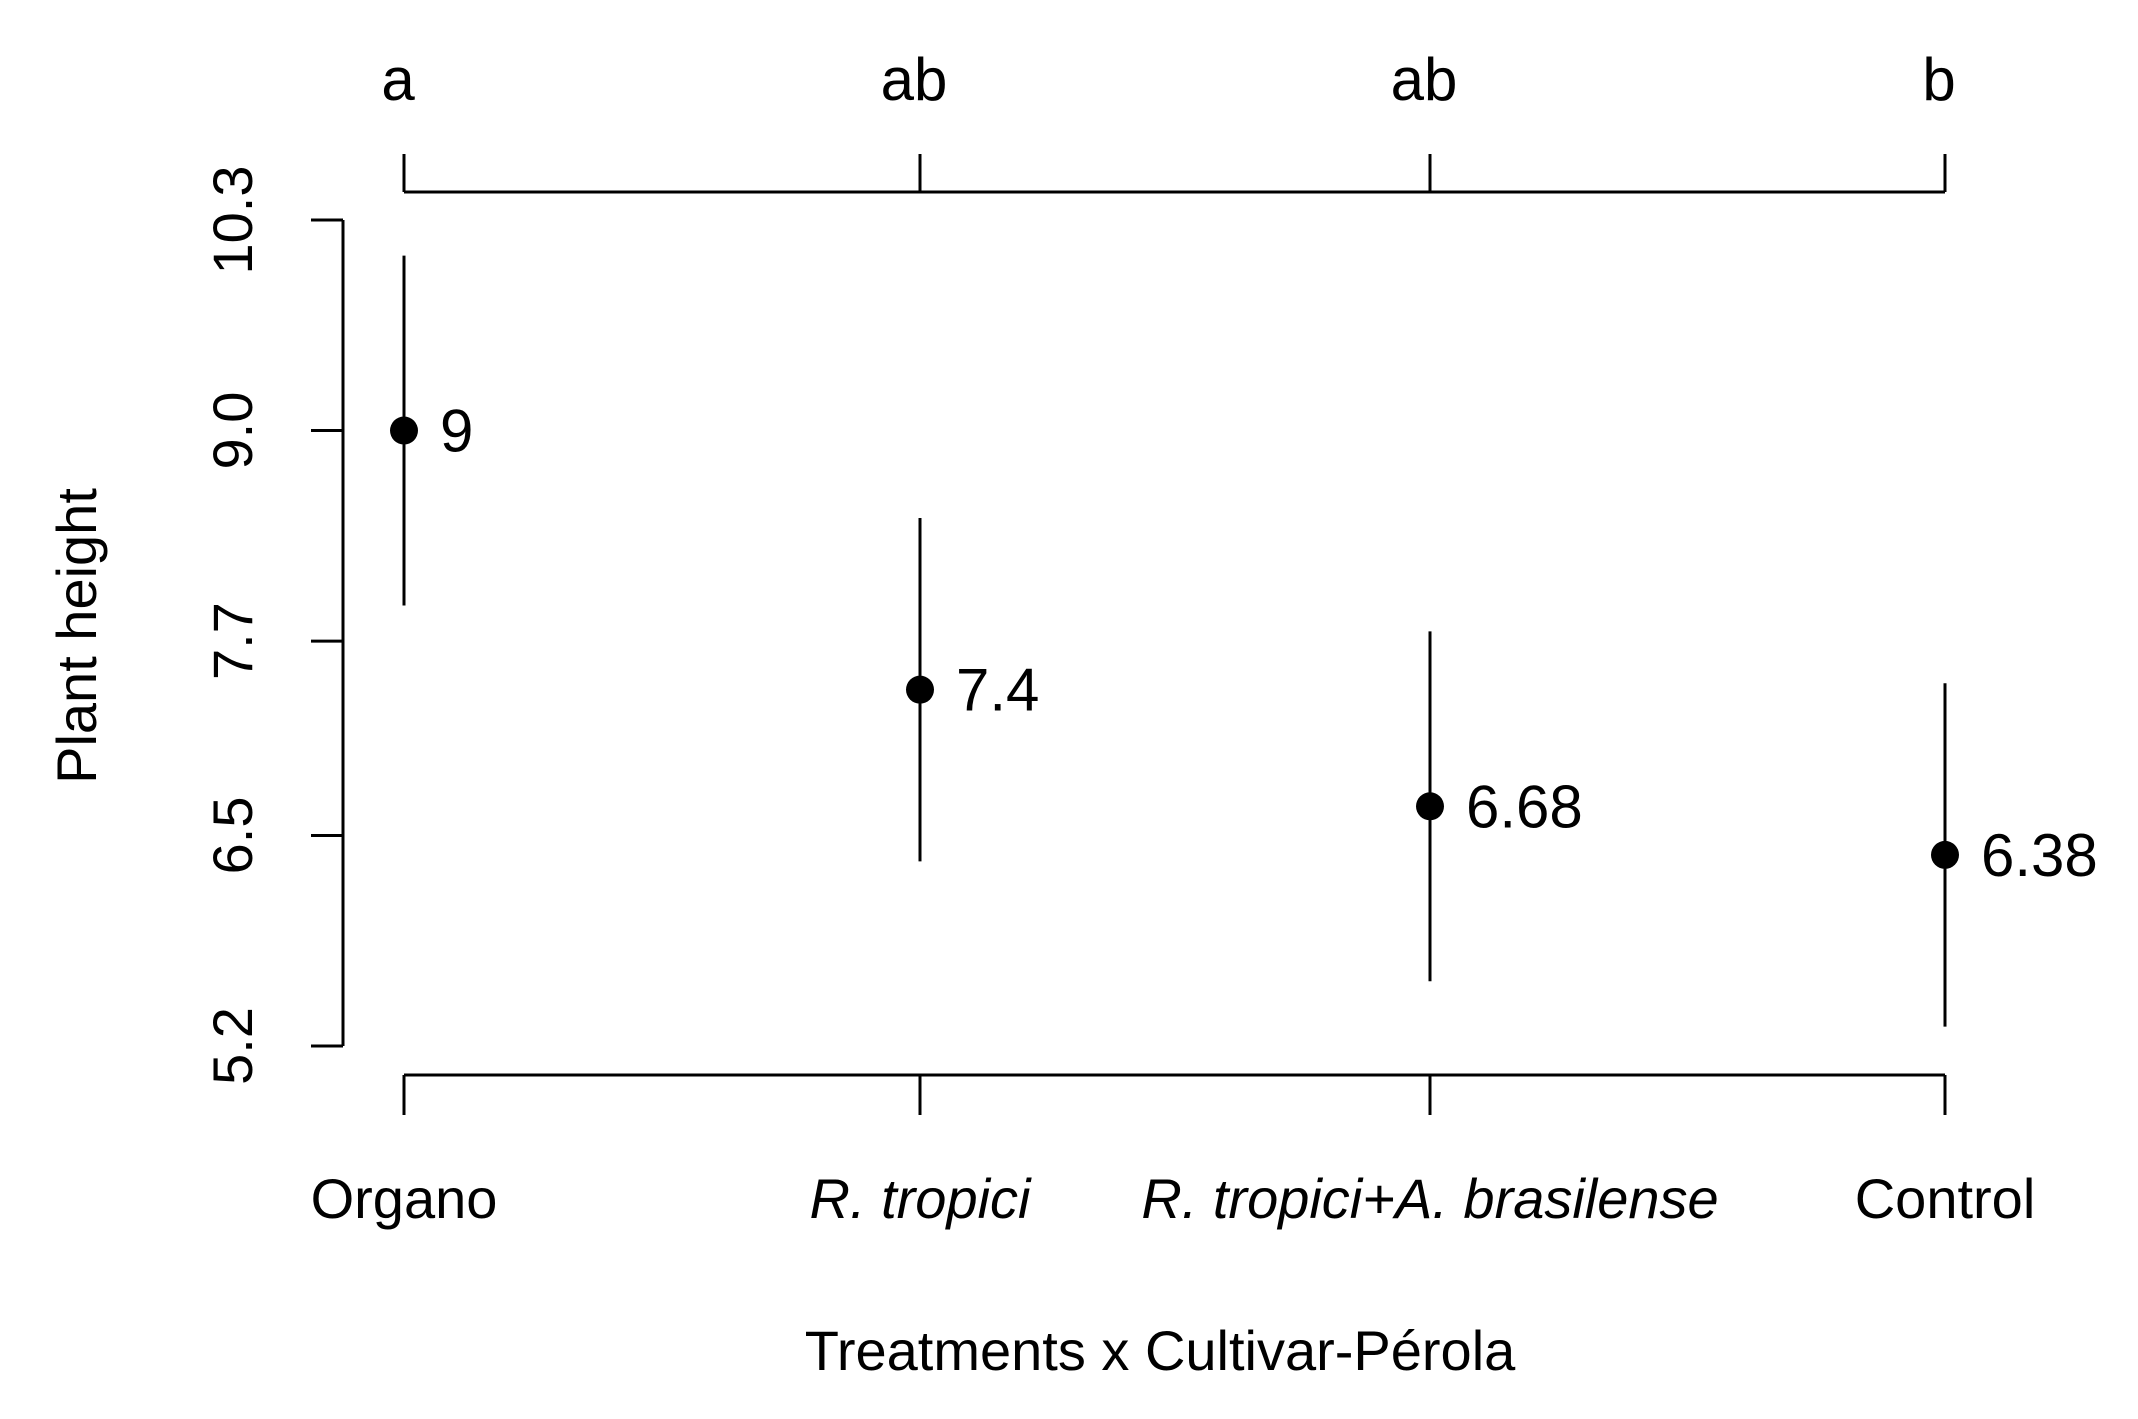  What do you see at coordinates (1168, 120) in the screenshot?
I see `top-letter-axis: a ab ab b` at bounding box center [1168, 120].